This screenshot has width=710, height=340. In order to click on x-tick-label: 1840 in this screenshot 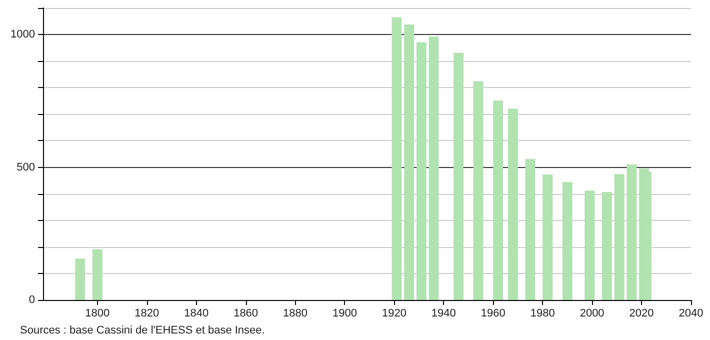, I will do `click(196, 314)`.